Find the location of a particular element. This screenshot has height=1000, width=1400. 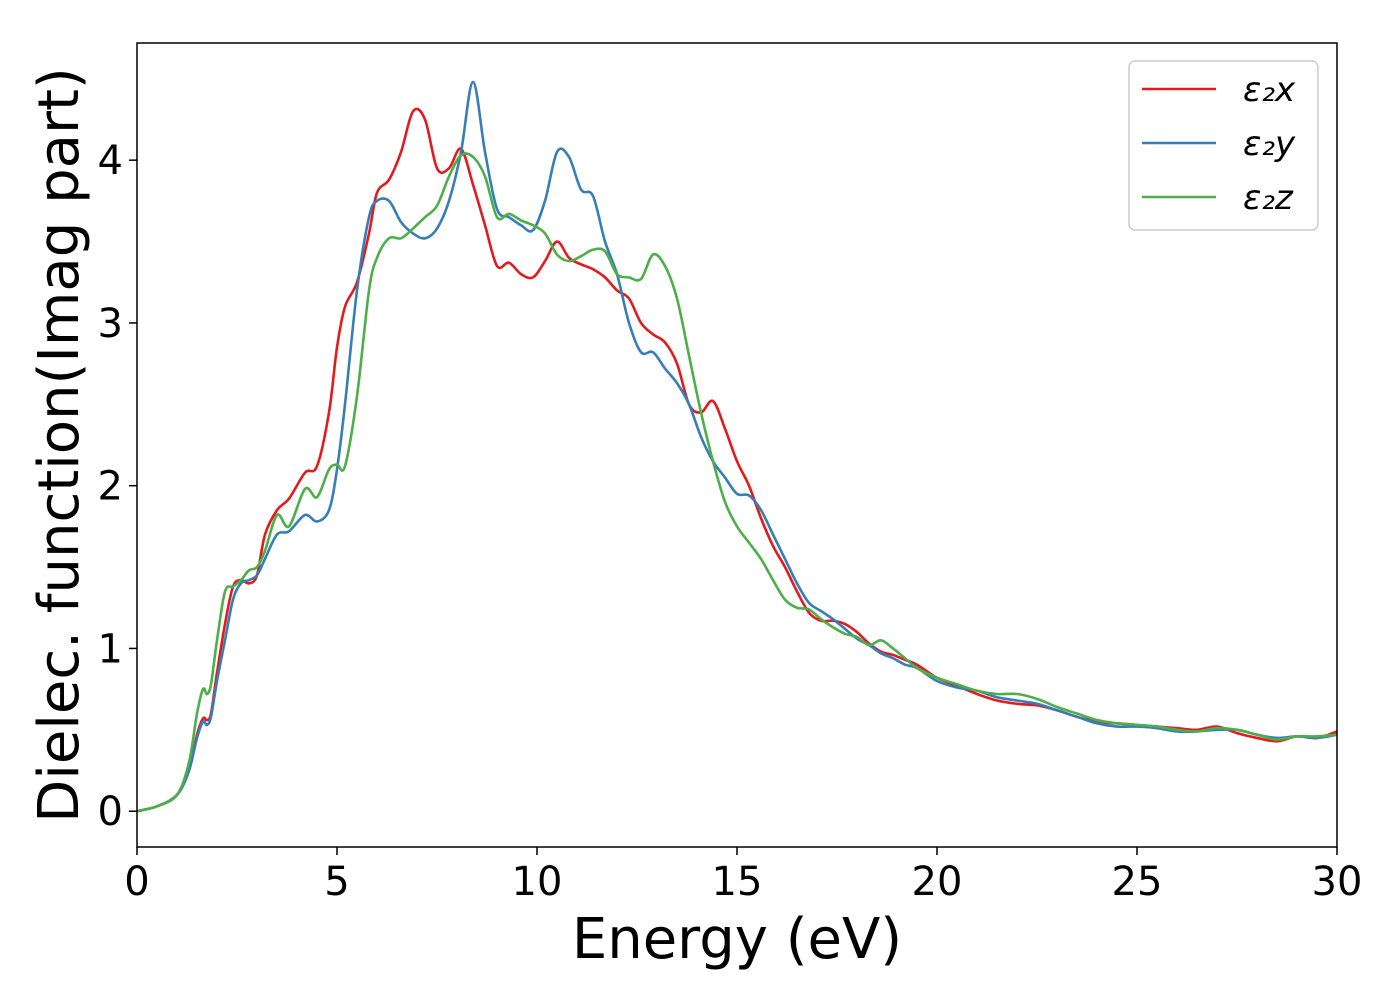

x-tick-label: 5 is located at coordinates (336, 882).